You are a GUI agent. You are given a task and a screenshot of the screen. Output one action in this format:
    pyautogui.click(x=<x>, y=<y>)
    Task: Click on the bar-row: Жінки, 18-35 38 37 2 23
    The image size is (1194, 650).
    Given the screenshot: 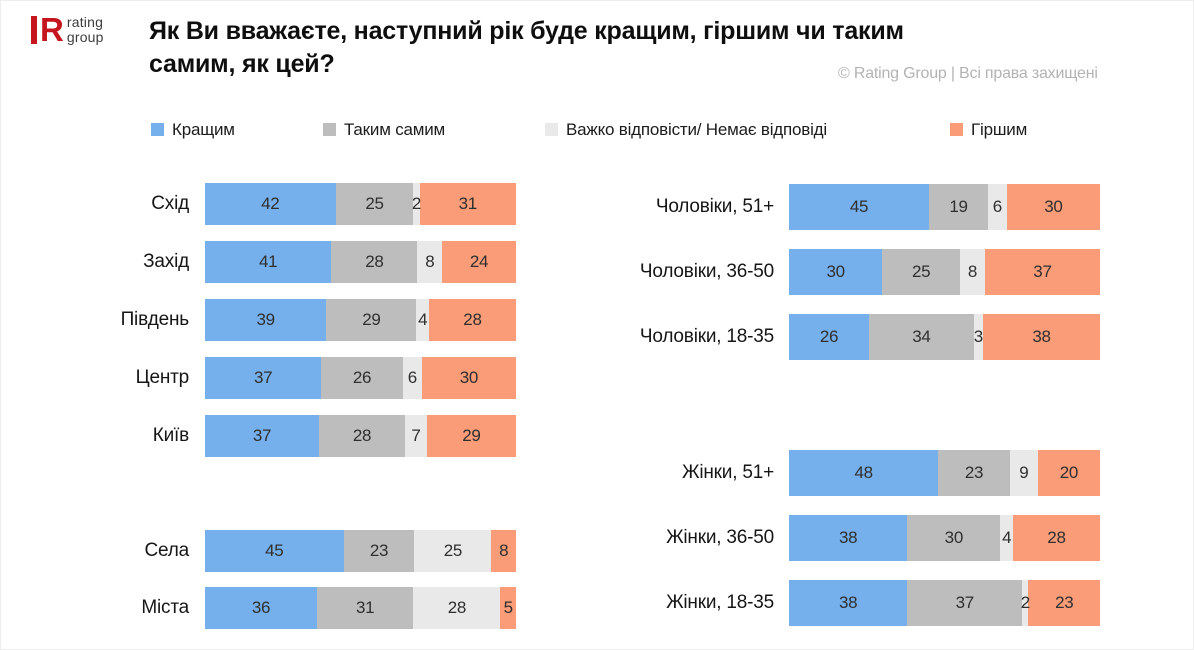 What is the action you would take?
    pyautogui.click(x=850, y=603)
    